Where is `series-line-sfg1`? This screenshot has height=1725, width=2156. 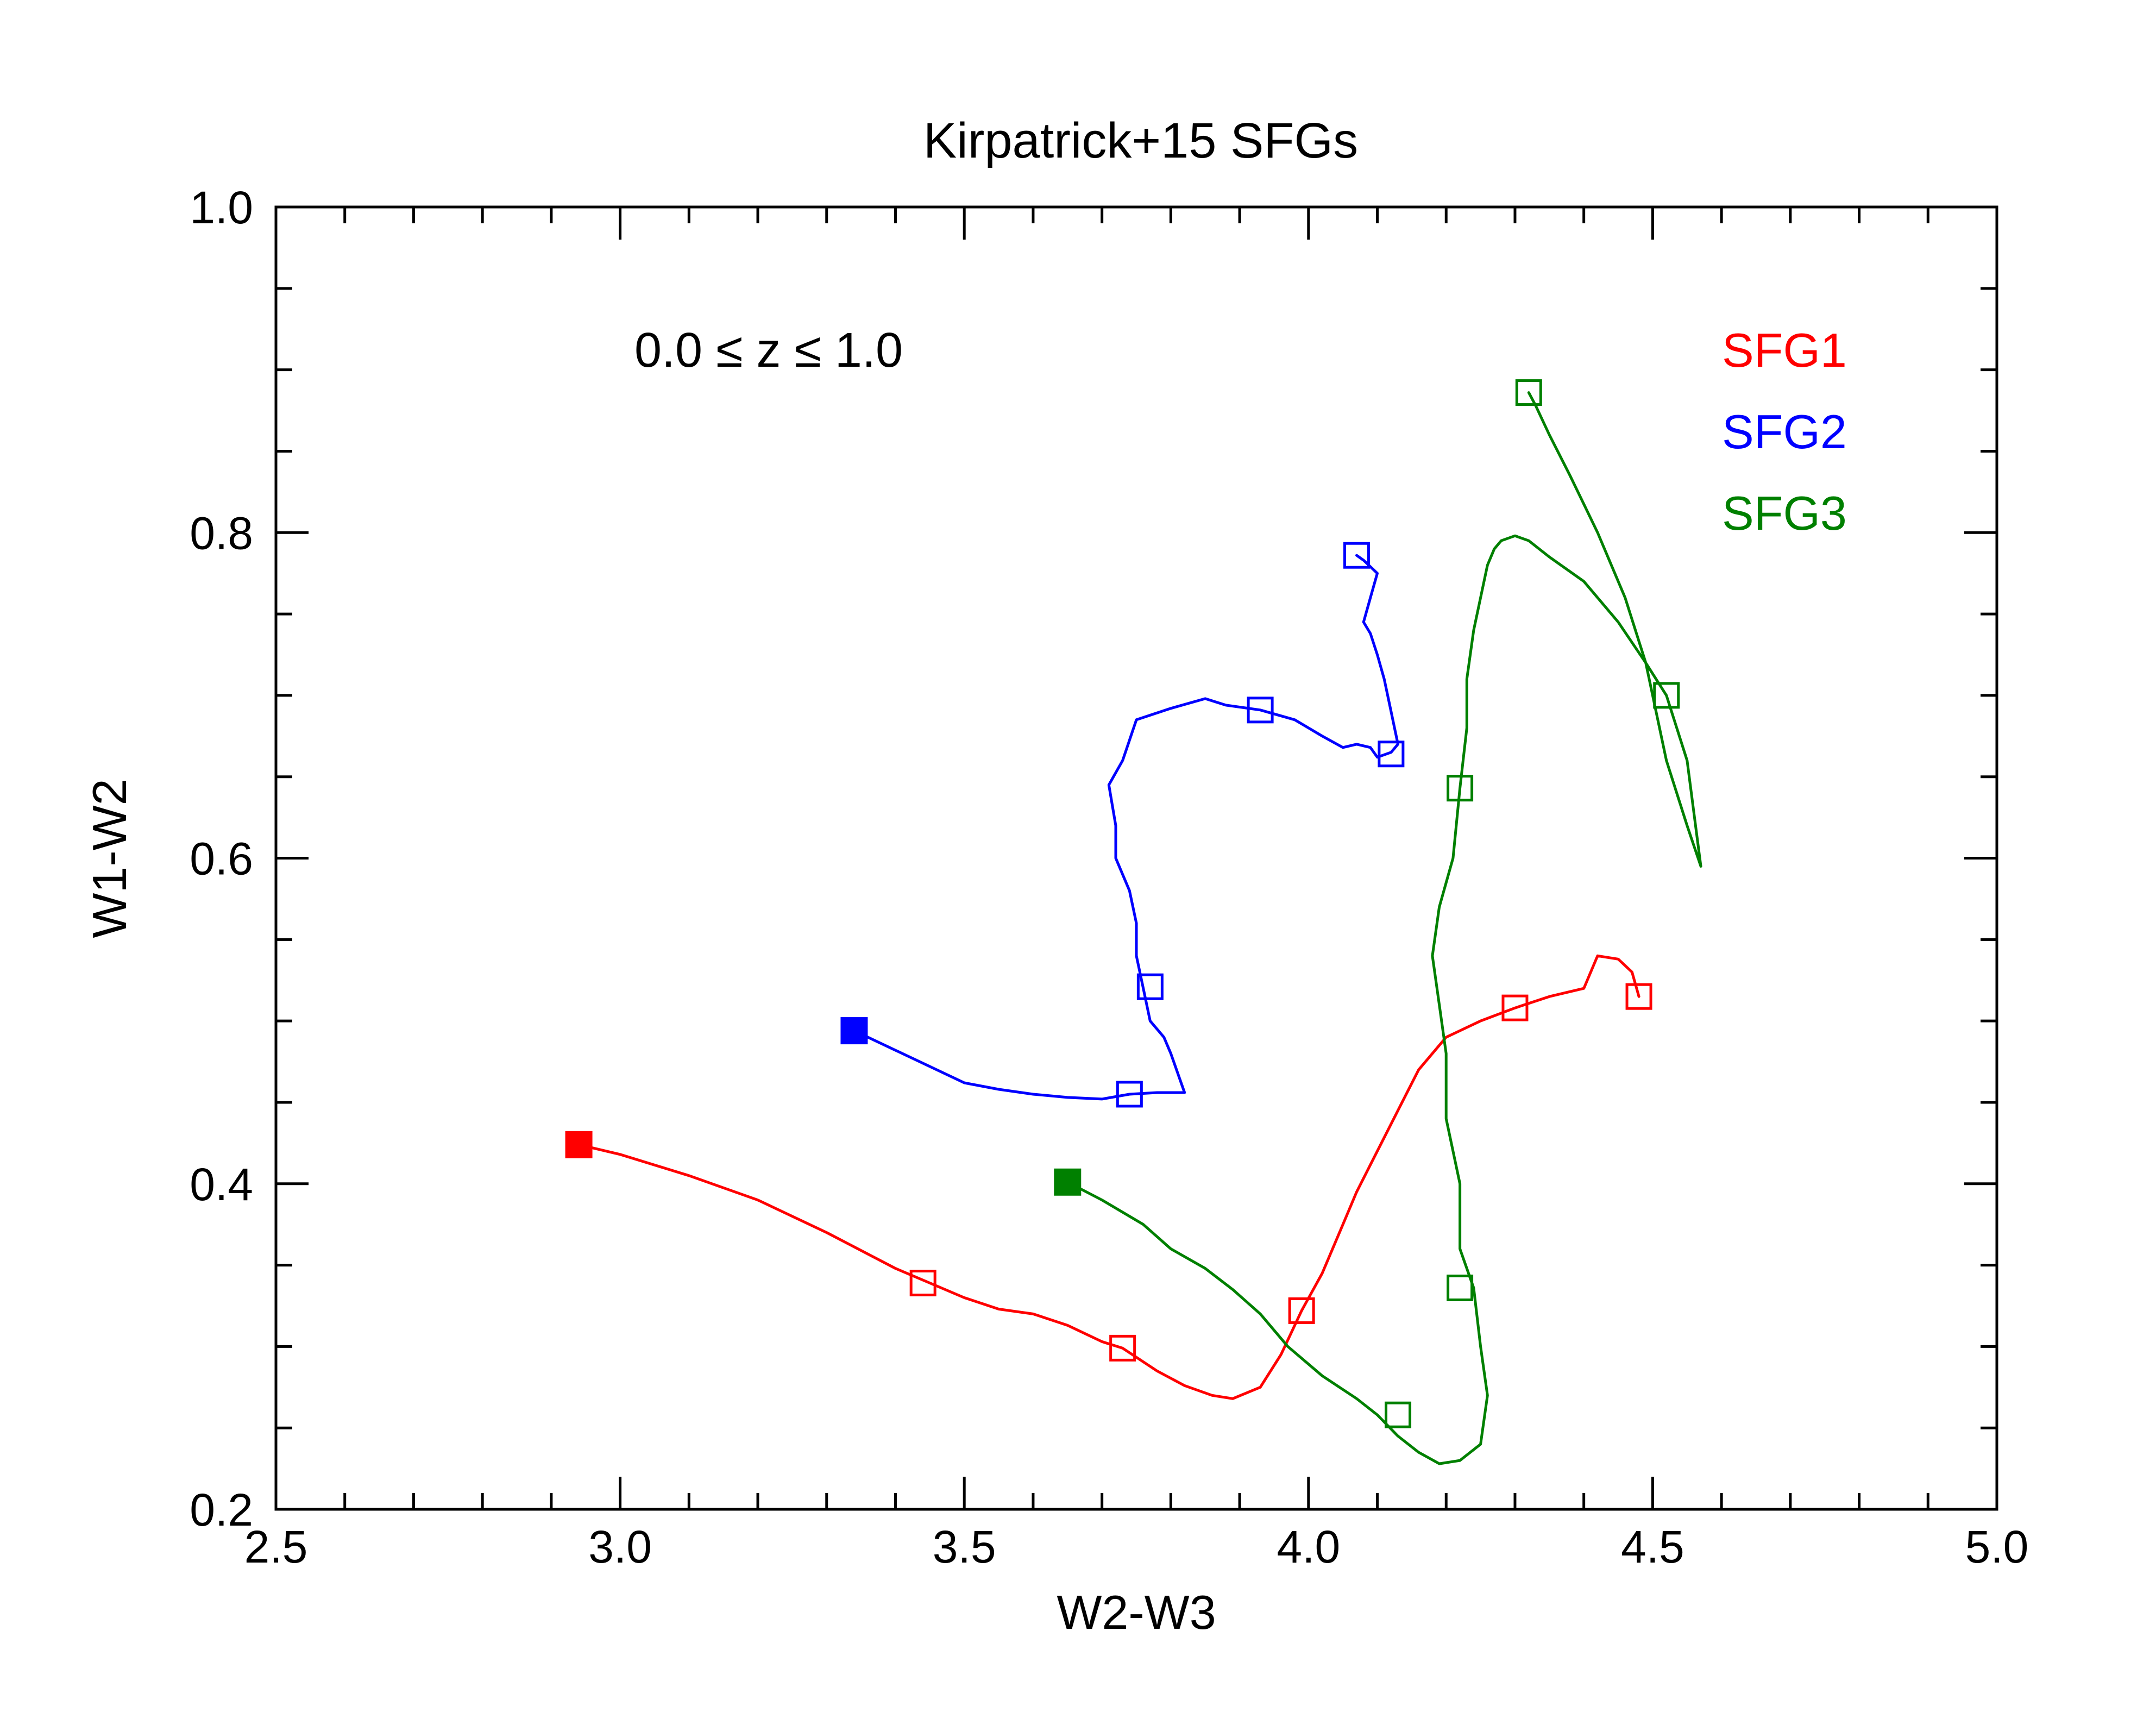
series-line-sfg1 is located at coordinates (1108, 1177).